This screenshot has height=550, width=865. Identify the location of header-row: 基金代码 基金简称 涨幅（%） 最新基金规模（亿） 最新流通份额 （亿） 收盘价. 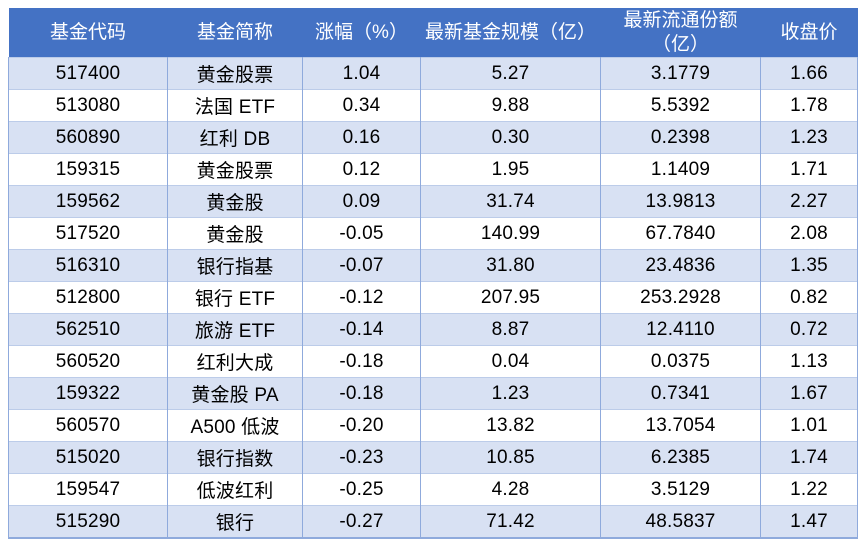
(433, 33).